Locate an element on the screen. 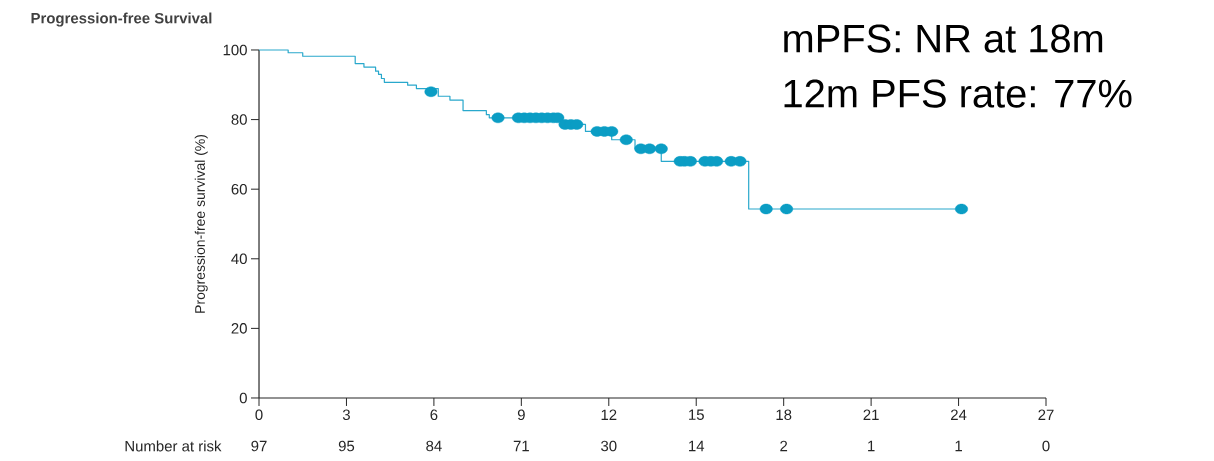 This screenshot has height=461, width=1214. x-tick-label: 21 is located at coordinates (871, 414).